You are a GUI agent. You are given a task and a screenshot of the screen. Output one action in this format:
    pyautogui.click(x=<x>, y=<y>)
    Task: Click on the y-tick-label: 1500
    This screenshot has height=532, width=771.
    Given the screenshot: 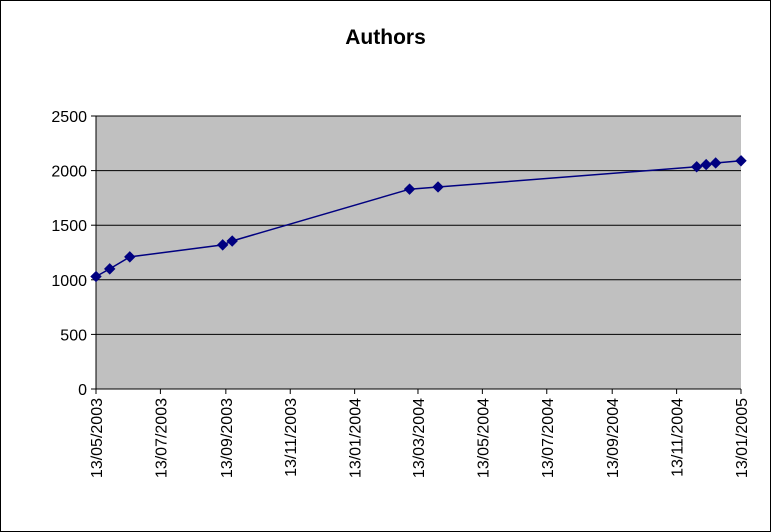 What is the action you would take?
    pyautogui.click(x=69, y=226)
    